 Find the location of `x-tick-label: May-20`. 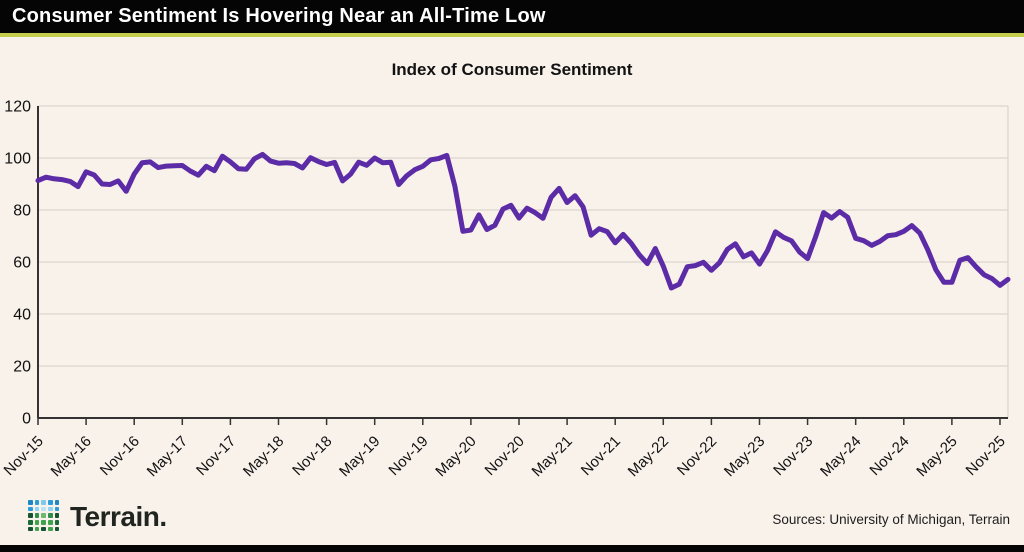

x-tick-label: May-20 is located at coordinates (455, 456).